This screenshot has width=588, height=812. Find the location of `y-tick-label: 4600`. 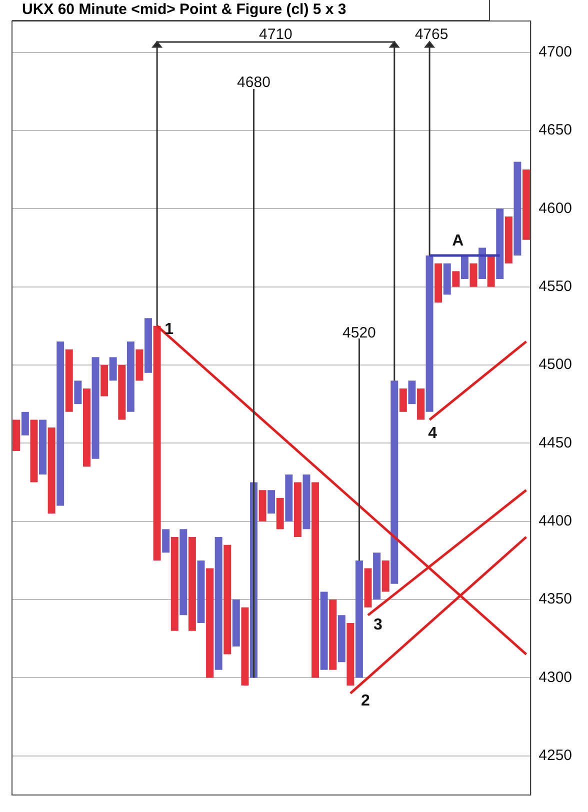

y-tick-label: 4600 is located at coordinates (555, 208).